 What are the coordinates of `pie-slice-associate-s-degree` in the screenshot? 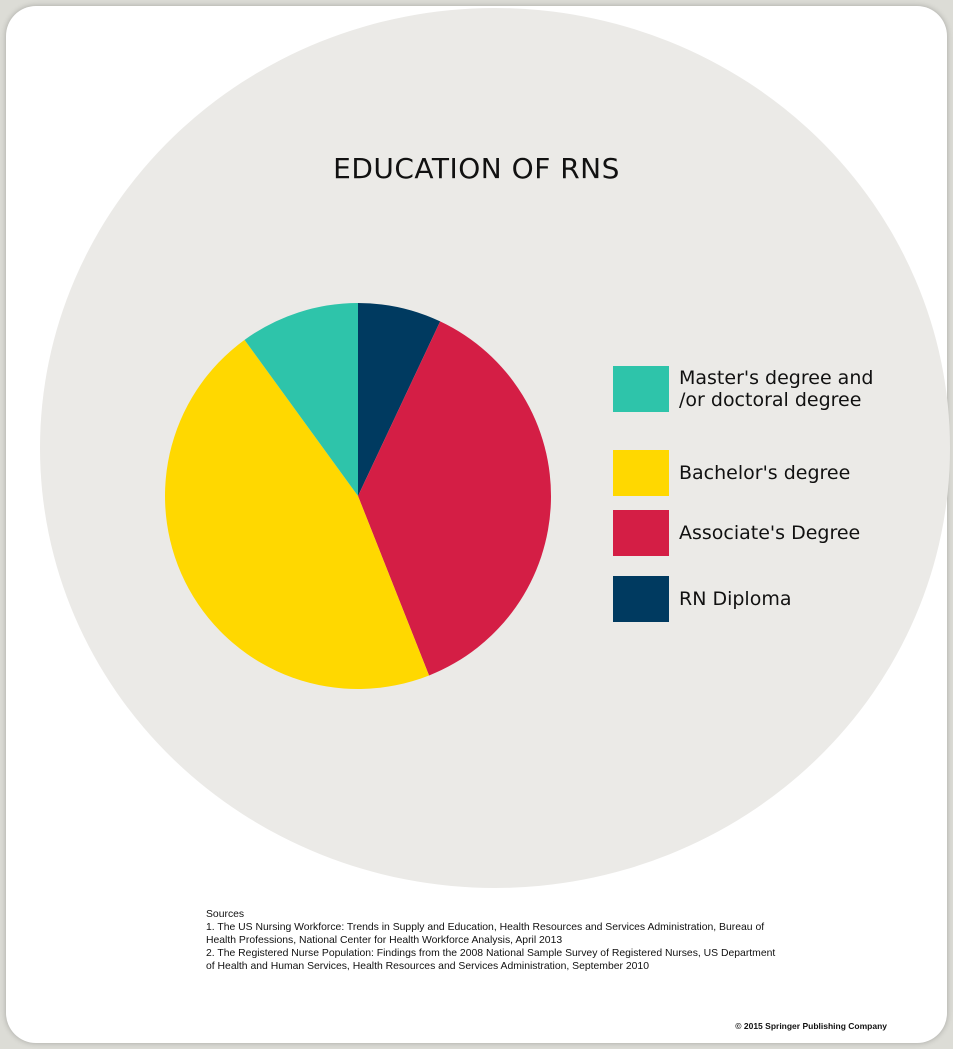 It's located at (454, 498).